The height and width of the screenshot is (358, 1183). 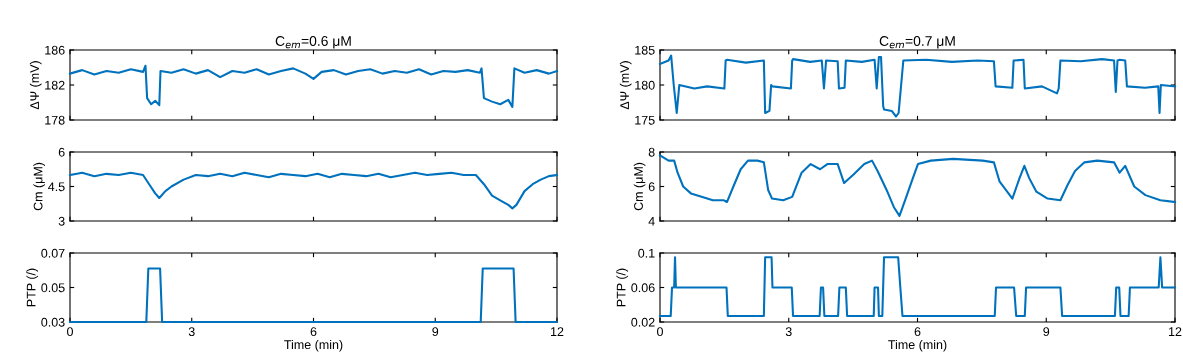 What do you see at coordinates (55, 120) in the screenshot?
I see `y-tick-label: 178` at bounding box center [55, 120].